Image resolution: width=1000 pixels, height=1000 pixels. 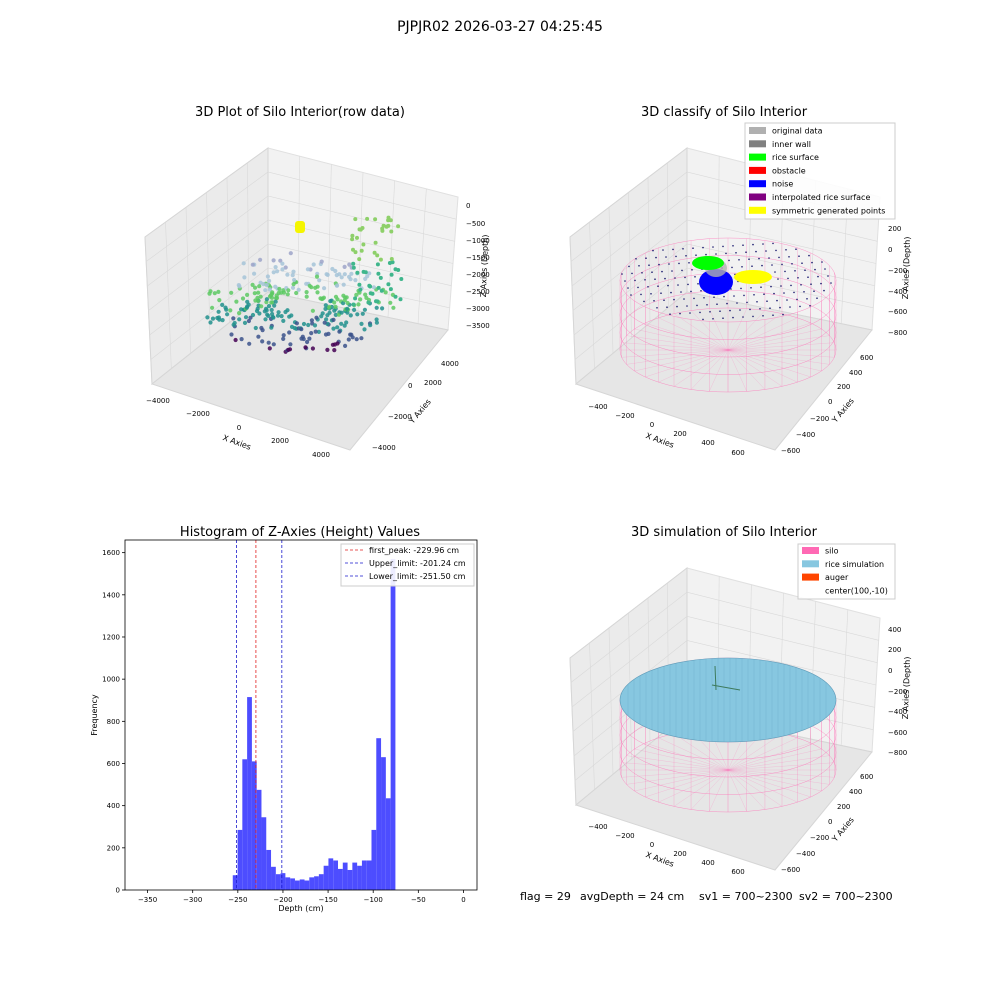 What do you see at coordinates (624, 836) in the screenshot?
I see `x-tick-label: −200` at bounding box center [624, 836].